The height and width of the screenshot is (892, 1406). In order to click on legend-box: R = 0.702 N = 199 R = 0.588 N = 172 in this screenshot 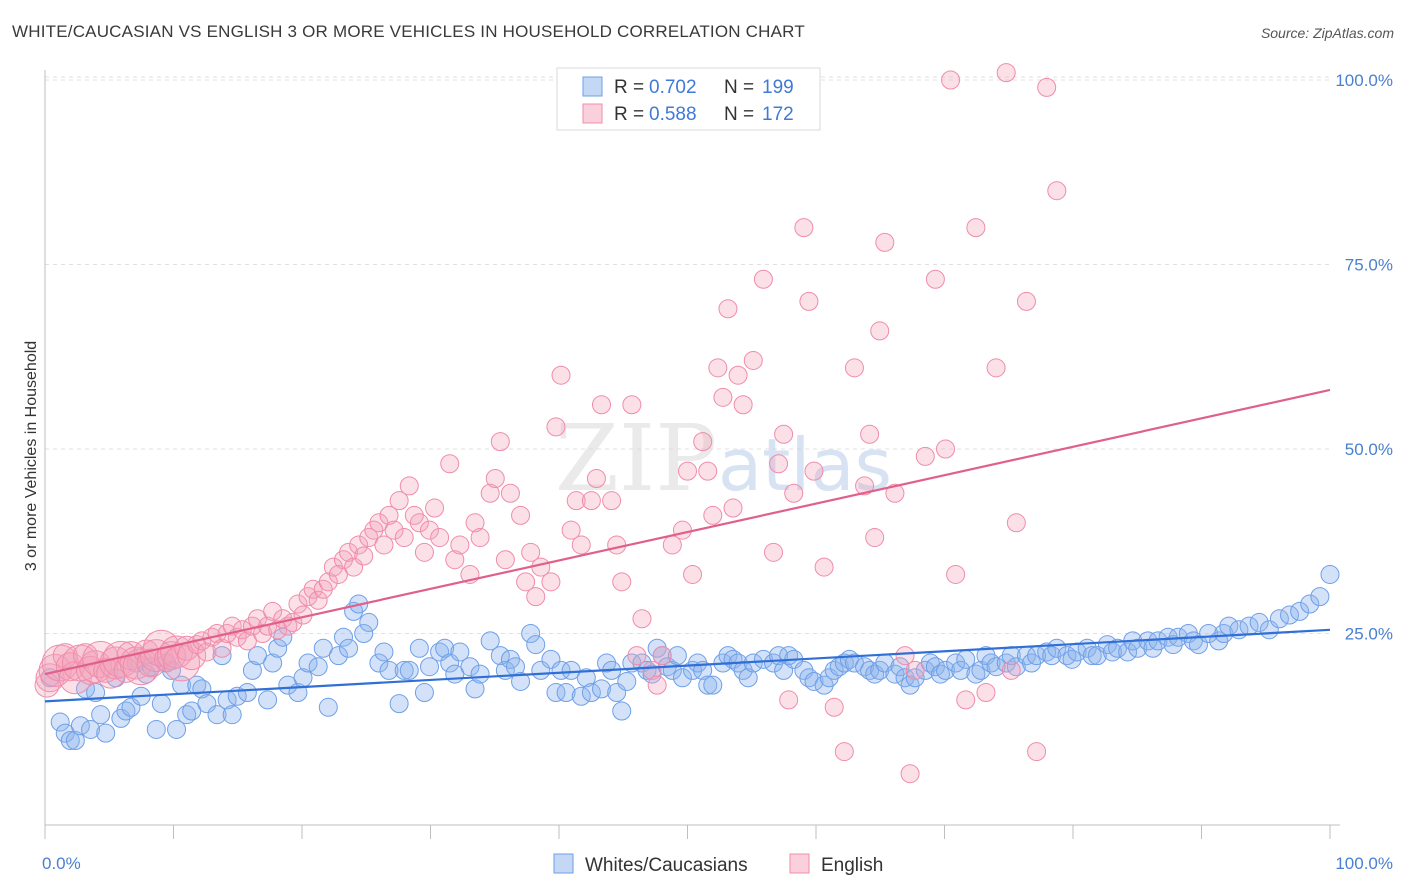, I will do `click(688, 99)`.